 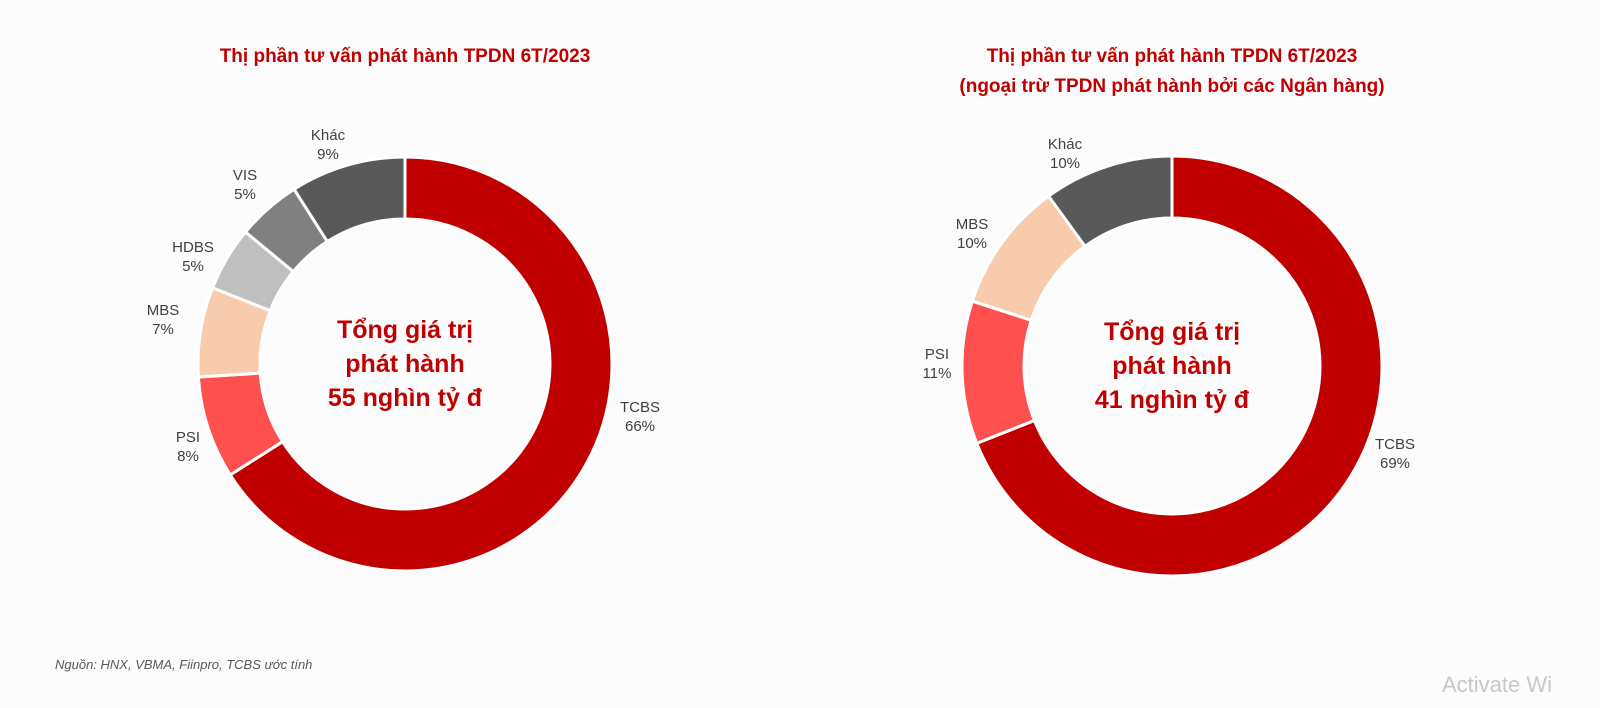 What do you see at coordinates (193, 247) in the screenshot?
I see `chart1-label-category: HDBS` at bounding box center [193, 247].